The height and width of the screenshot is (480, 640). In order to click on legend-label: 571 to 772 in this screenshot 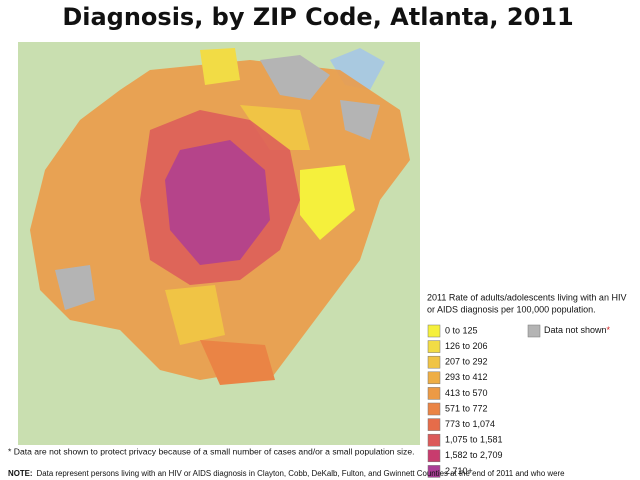, I will do `click(466, 408)`.